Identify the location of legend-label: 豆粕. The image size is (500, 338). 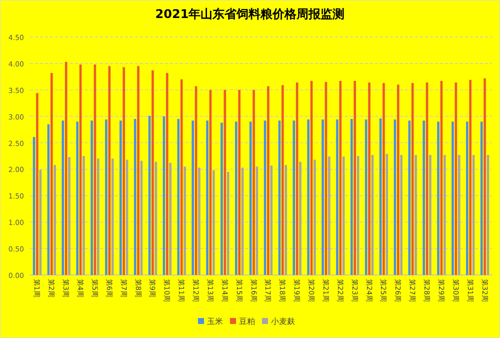
(247, 321).